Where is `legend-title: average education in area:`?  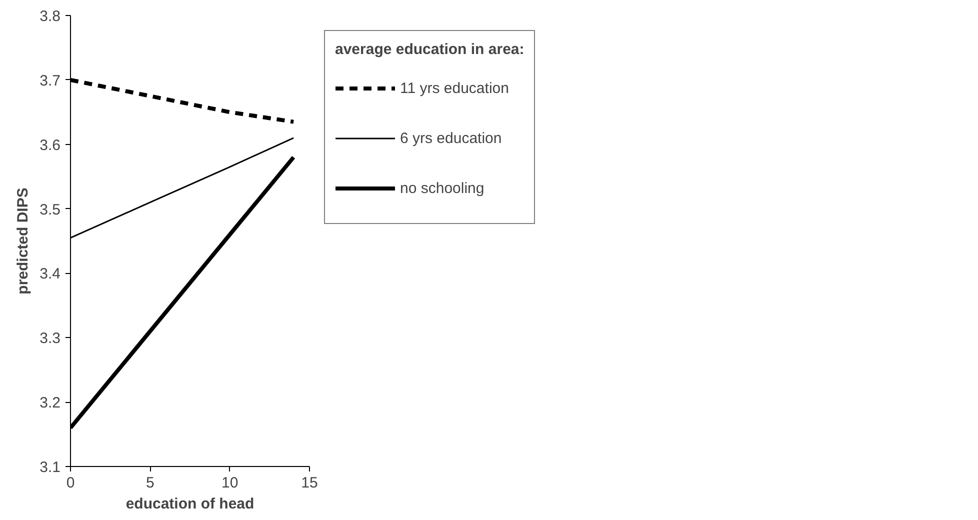
legend-title: average education in area: is located at coordinates (429, 49).